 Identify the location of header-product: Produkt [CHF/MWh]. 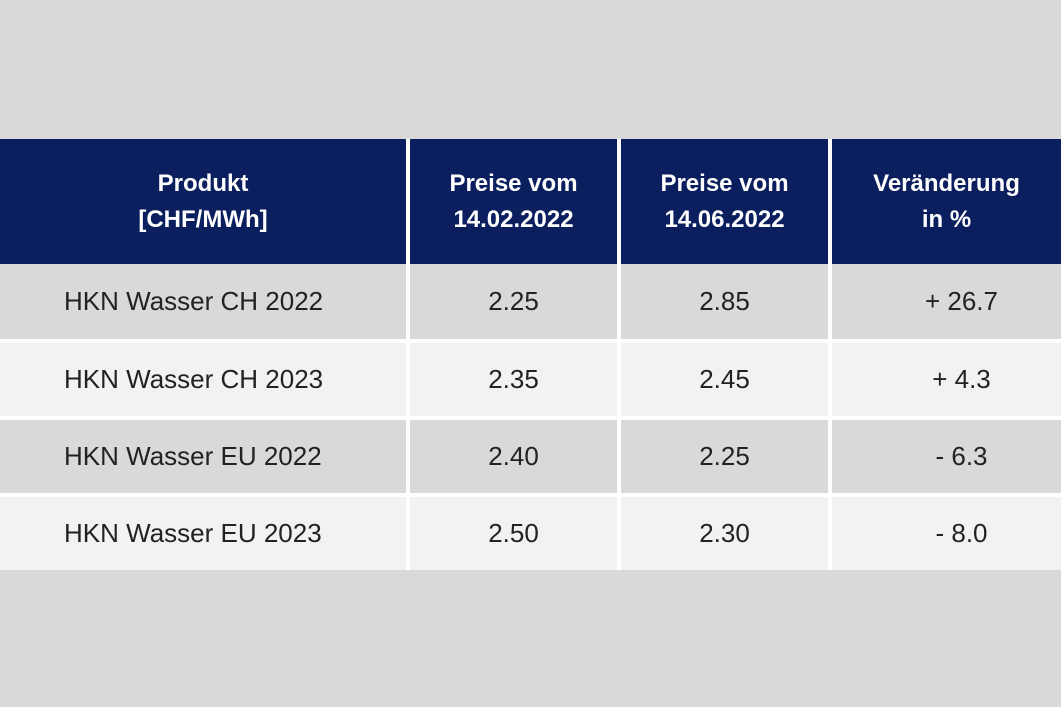
(205, 201).